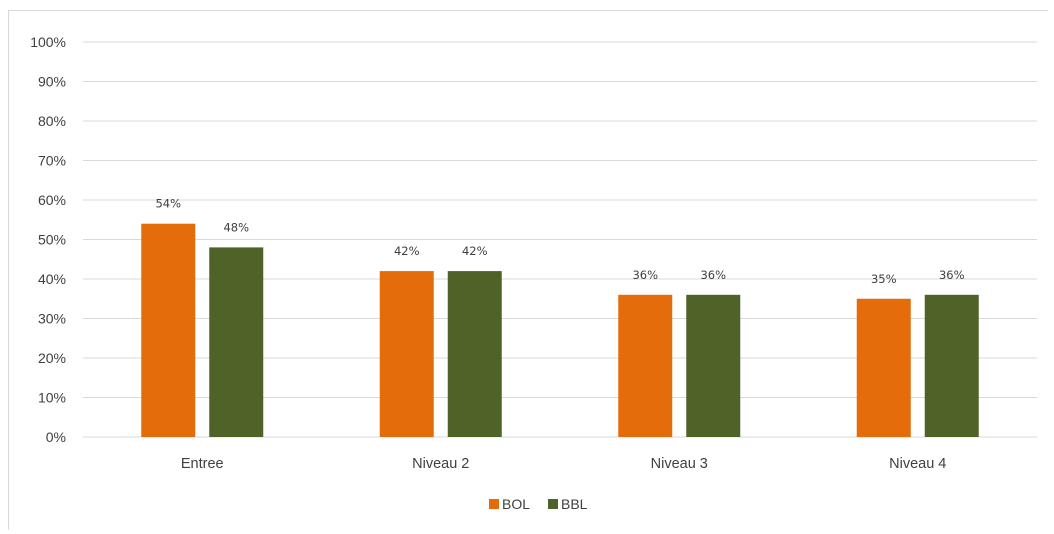 The width and height of the screenshot is (1054, 534). Describe the element at coordinates (563, 464) in the screenshot. I see `x-axis: Entree Niveau 2 Niveau 3 Niveau 4` at that location.